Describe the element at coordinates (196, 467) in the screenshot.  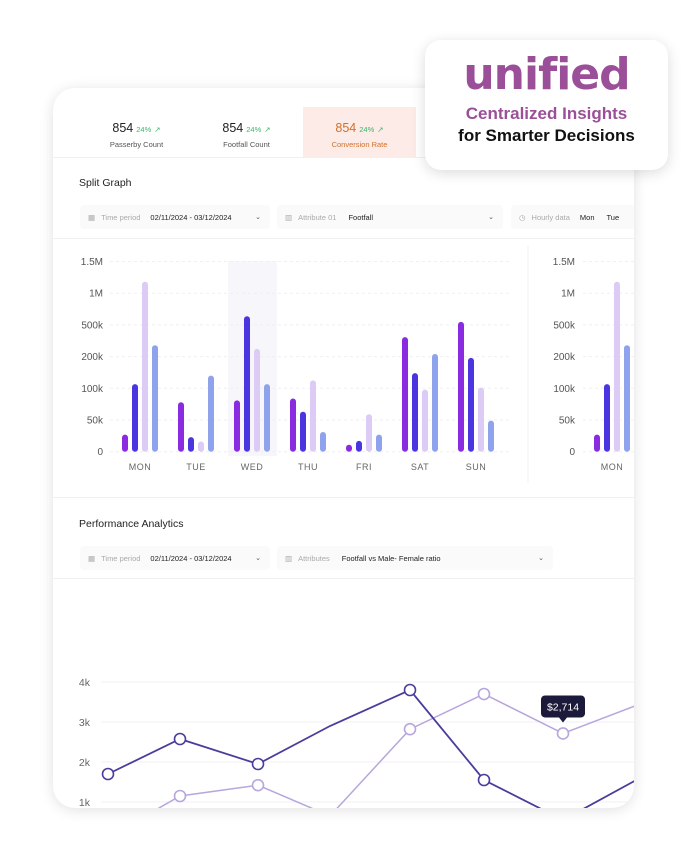
I see `x-tick-label: TUE` at that location.